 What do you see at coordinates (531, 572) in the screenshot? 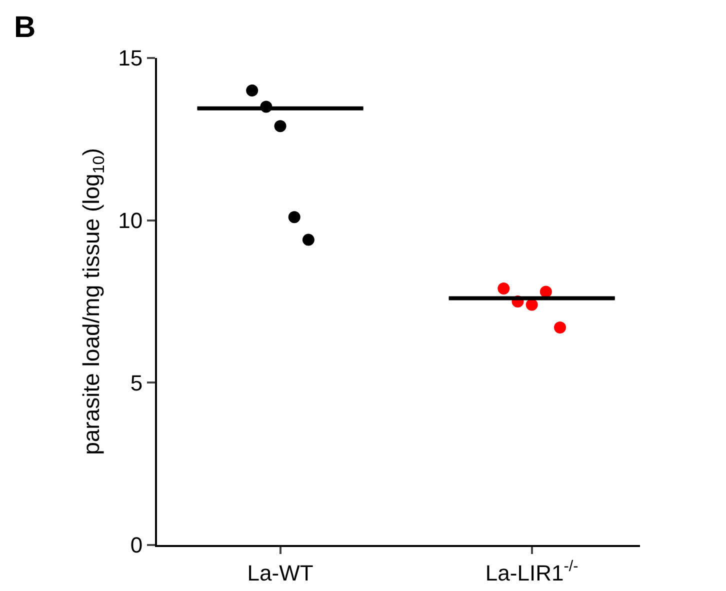
I see `x-tick-label: La-LIR1$^{-/-}$` at bounding box center [531, 572].